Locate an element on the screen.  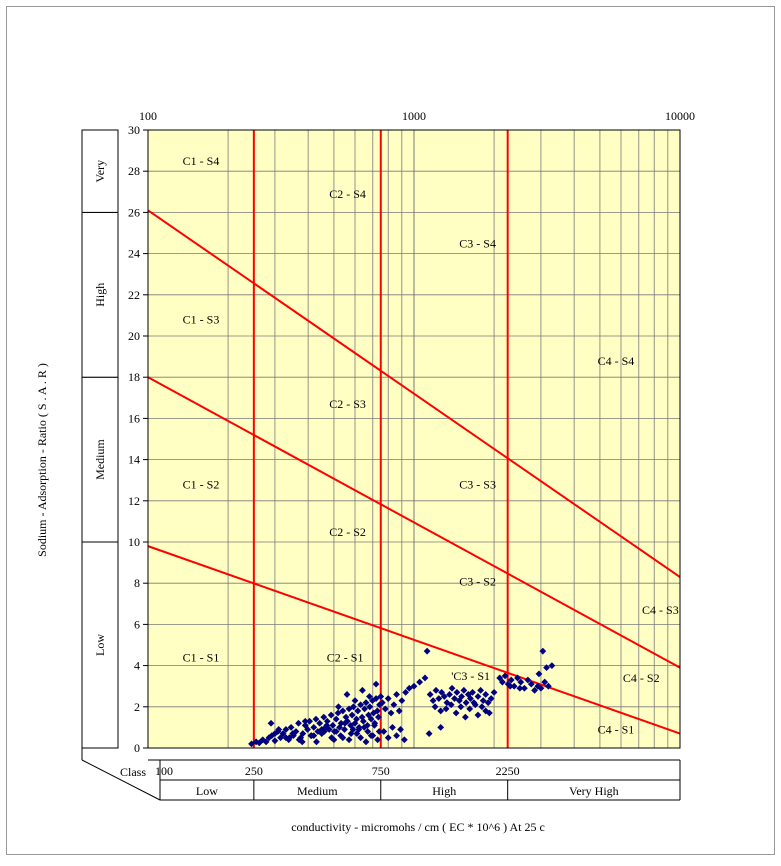
y-tick-label: 18 is located at coordinates (134, 377).